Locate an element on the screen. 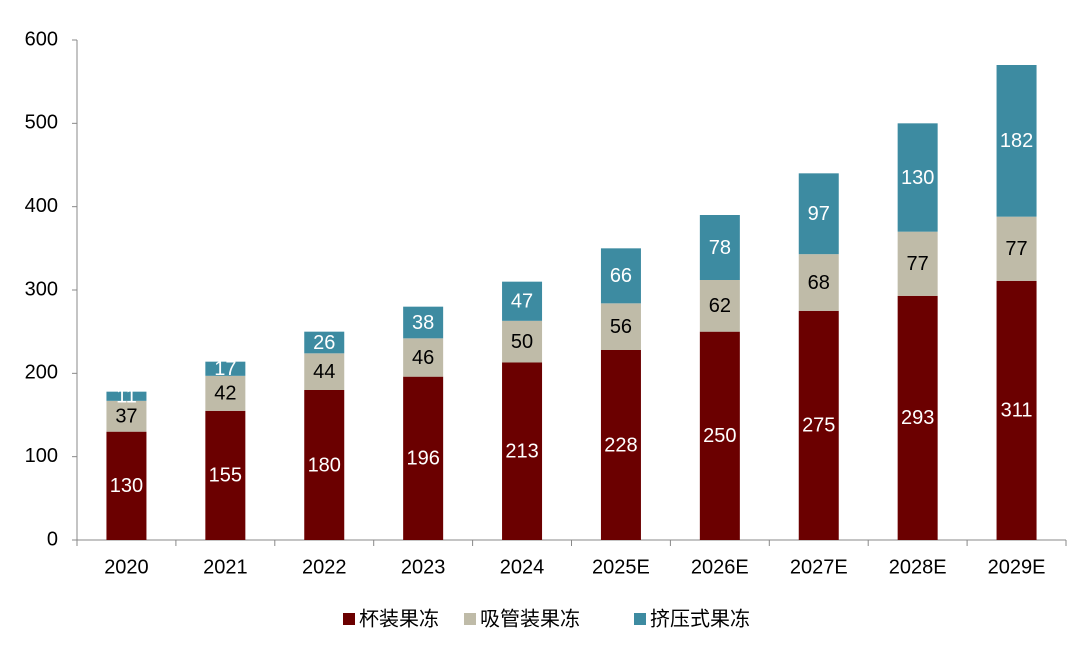  data-label: 228 is located at coordinates (620, 445).